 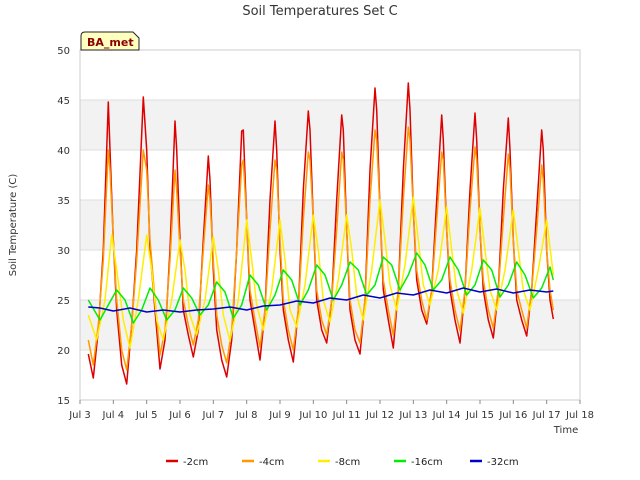 I want to click on x-tick-label: Jul 17, so click(x=546, y=415).